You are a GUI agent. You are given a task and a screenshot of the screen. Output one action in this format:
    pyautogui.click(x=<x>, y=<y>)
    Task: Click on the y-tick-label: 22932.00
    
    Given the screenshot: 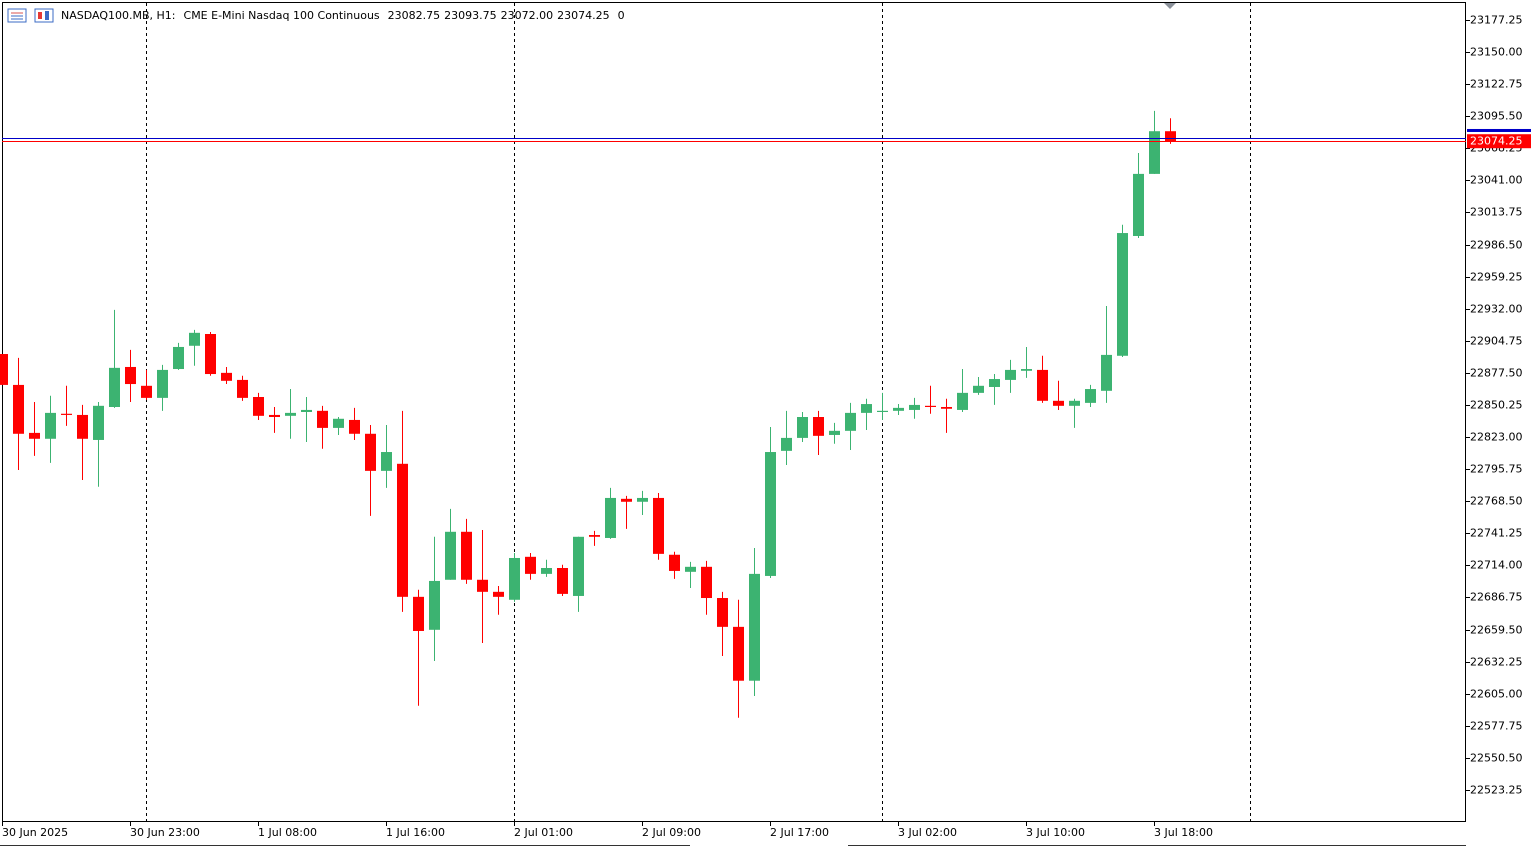 What is the action you would take?
    pyautogui.click(x=1496, y=309)
    